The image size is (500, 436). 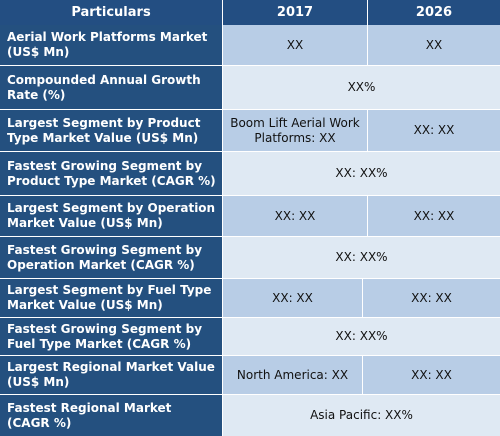 I want to click on row-label: Compounded Annual Growth Rate (%), so click(x=111, y=88).